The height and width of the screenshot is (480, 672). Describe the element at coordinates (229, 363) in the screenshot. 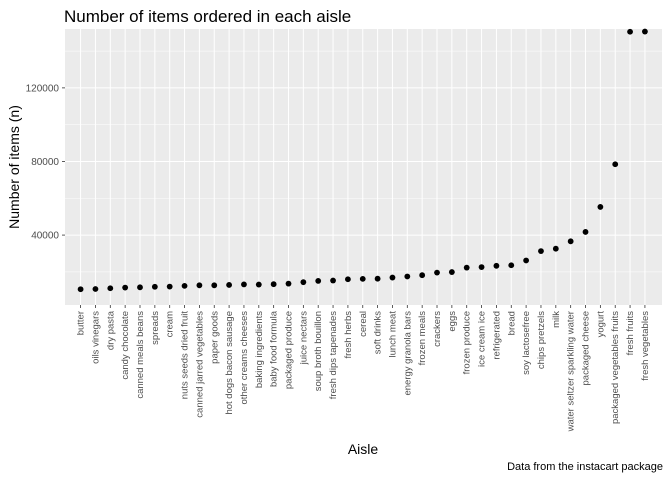

I see `x-tick-label-10: hot dogs bacon sausage` at that location.